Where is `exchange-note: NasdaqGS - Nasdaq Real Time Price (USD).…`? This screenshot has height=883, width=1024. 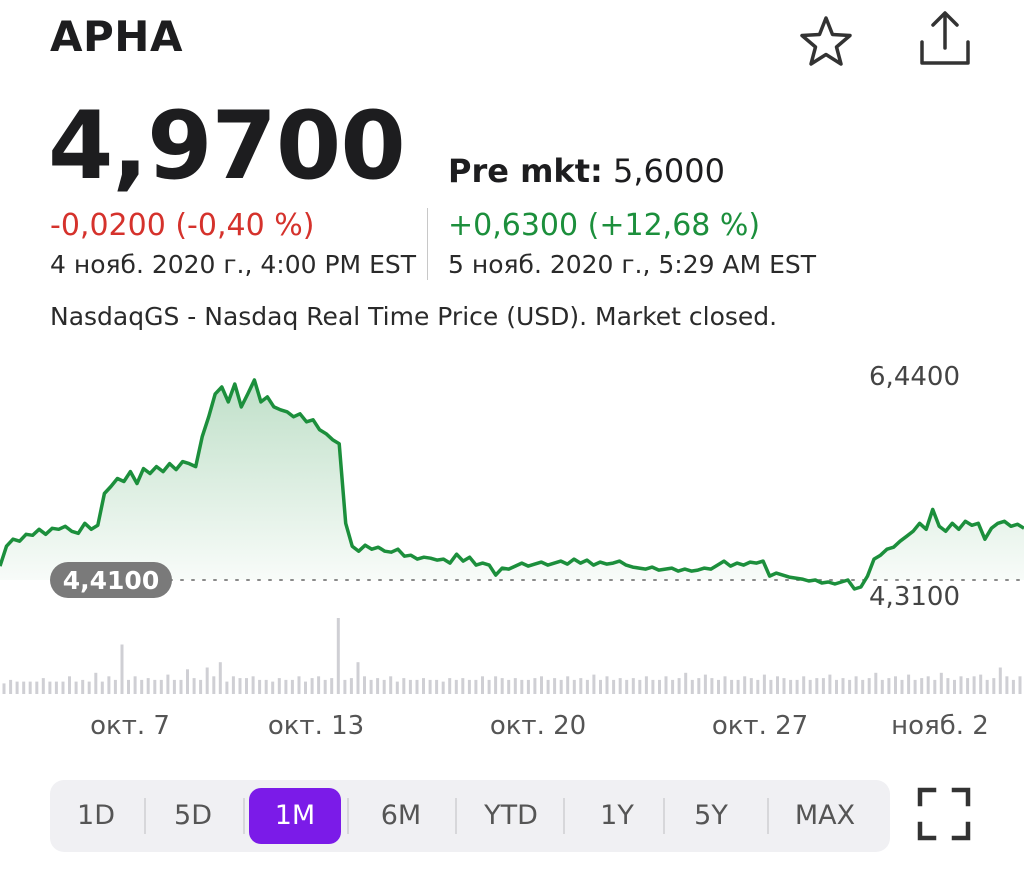
exchange-note: NasdaqGS - Nasdaq Real Time Price (USD).… is located at coordinates (414, 316).